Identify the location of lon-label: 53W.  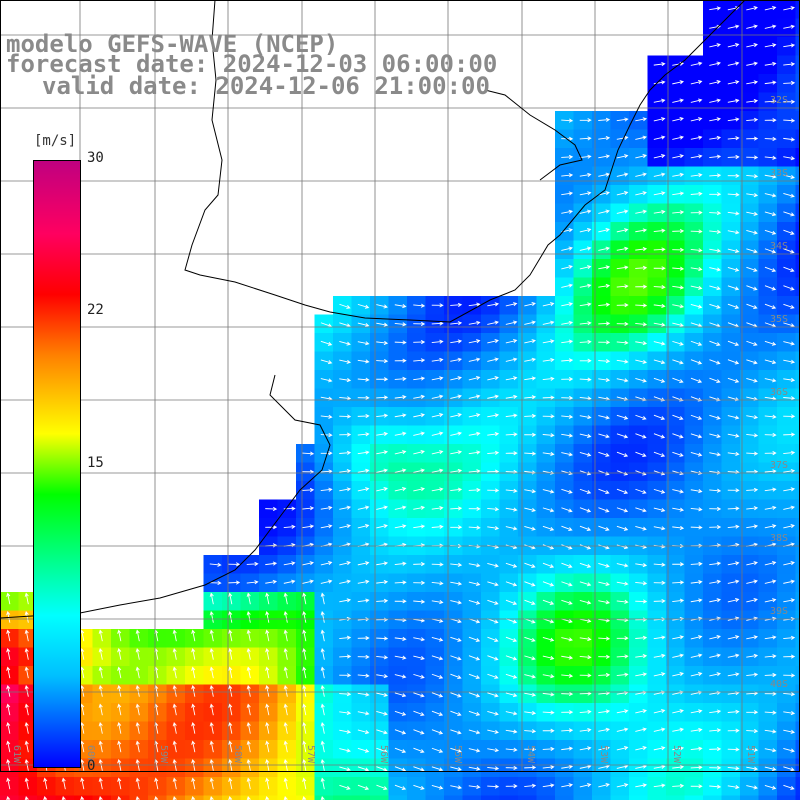
(603, 754).